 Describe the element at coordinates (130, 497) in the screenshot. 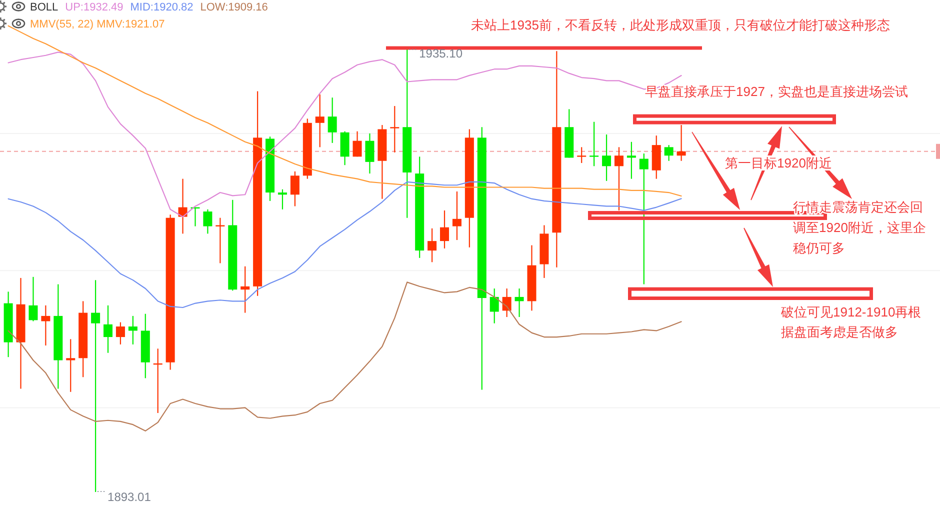

I see `annotation: 1893.01` at that location.